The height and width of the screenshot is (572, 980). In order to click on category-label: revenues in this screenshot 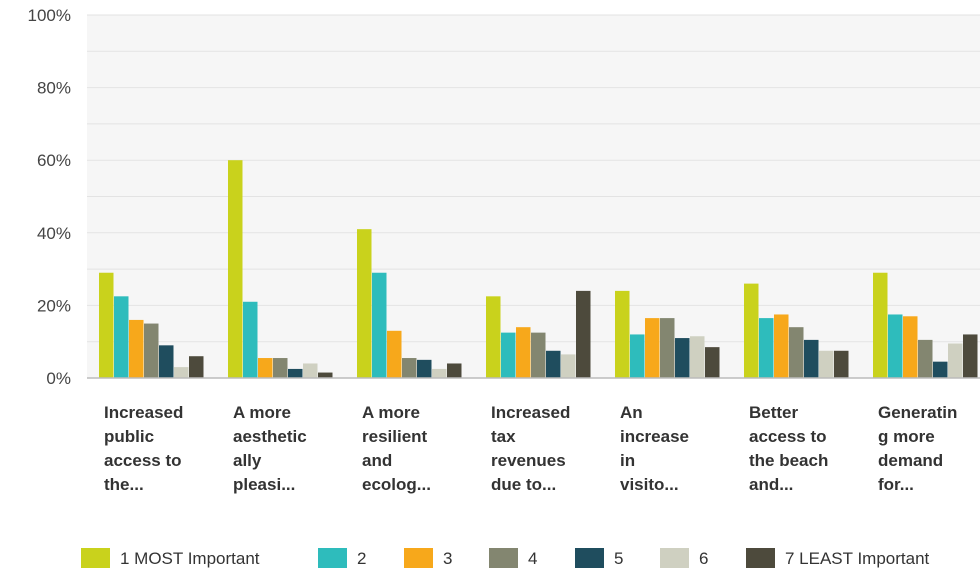, I will do `click(528, 460)`.